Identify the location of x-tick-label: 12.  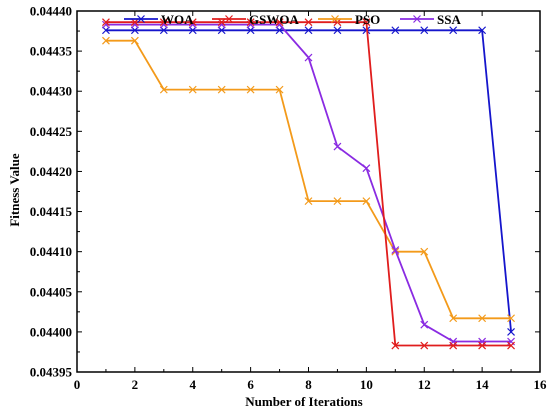
(424, 384).